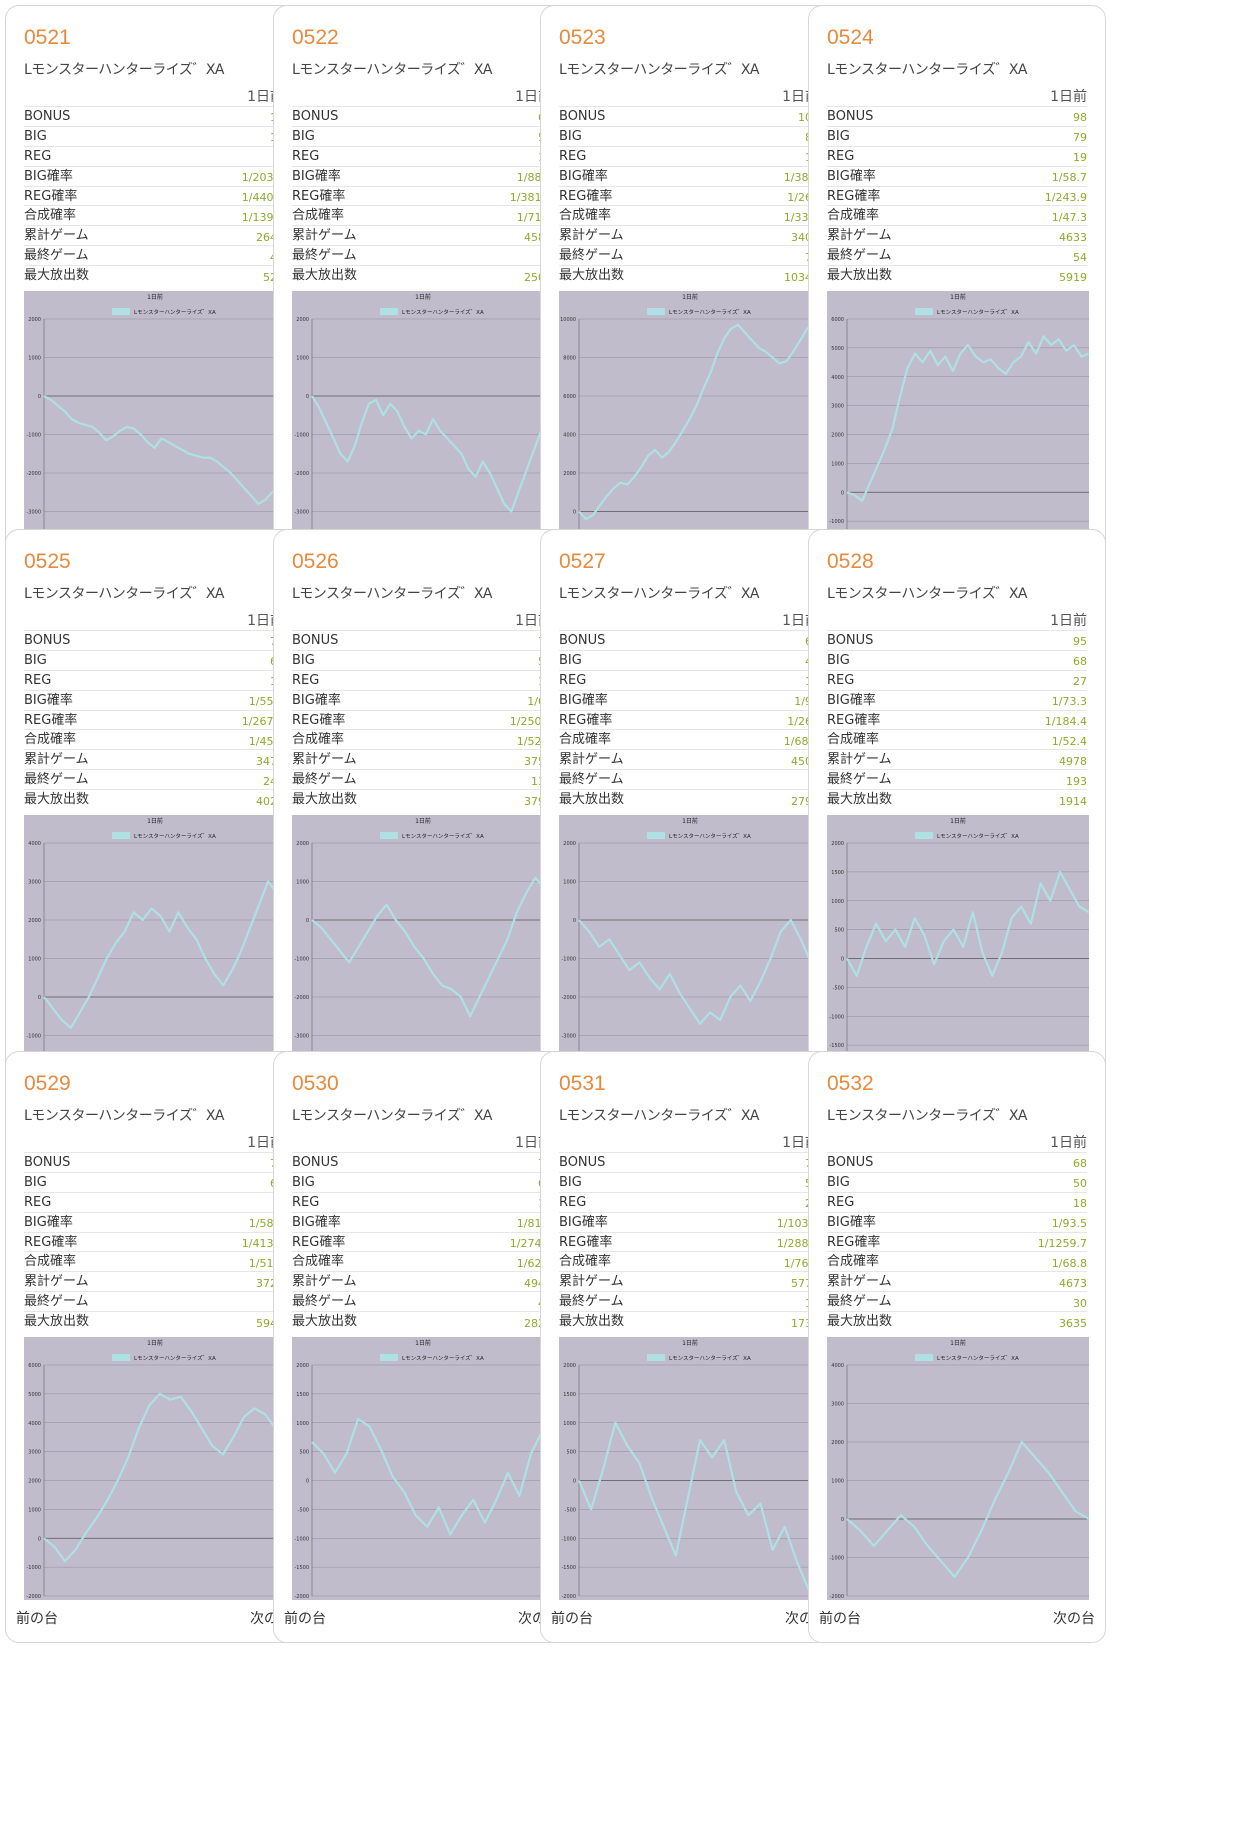 This screenshot has height=1821, width=1241. I want to click on machine-number: 0521, so click(47, 37).